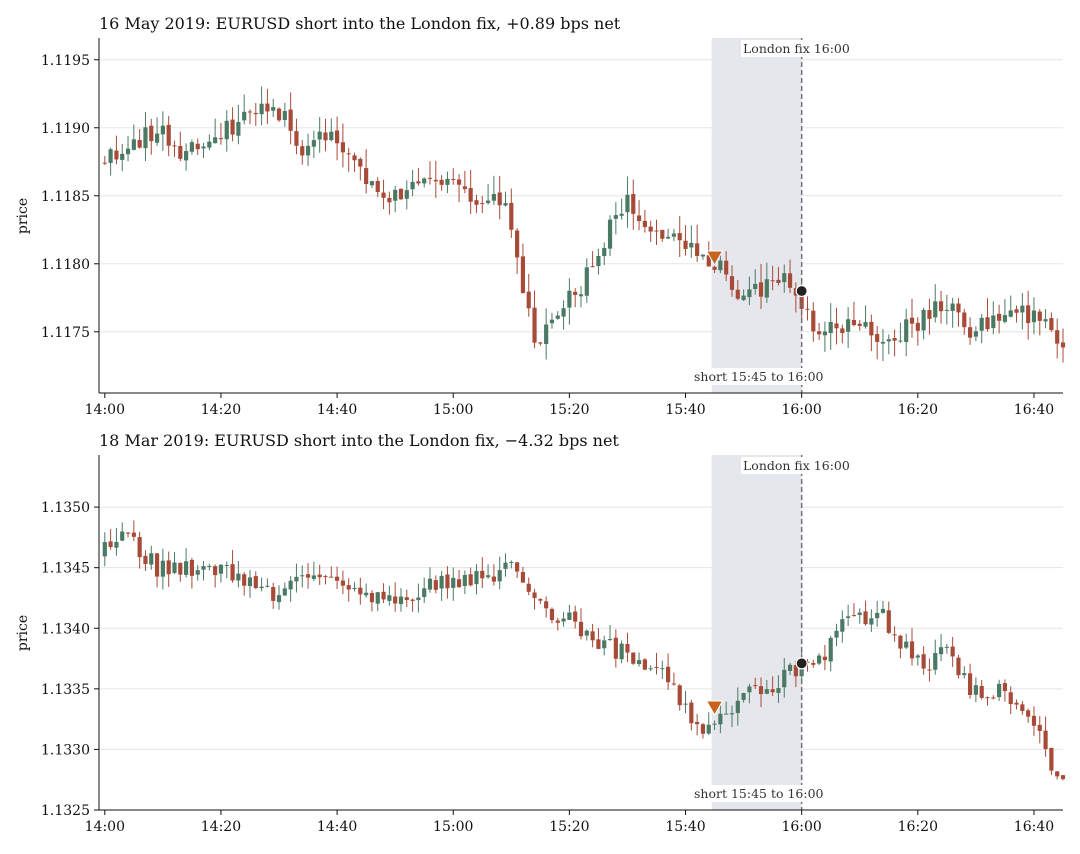 Image resolution: width=1080 pixels, height=854 pixels. I want to click on x-tick-label: 15:40, so click(685, 410).